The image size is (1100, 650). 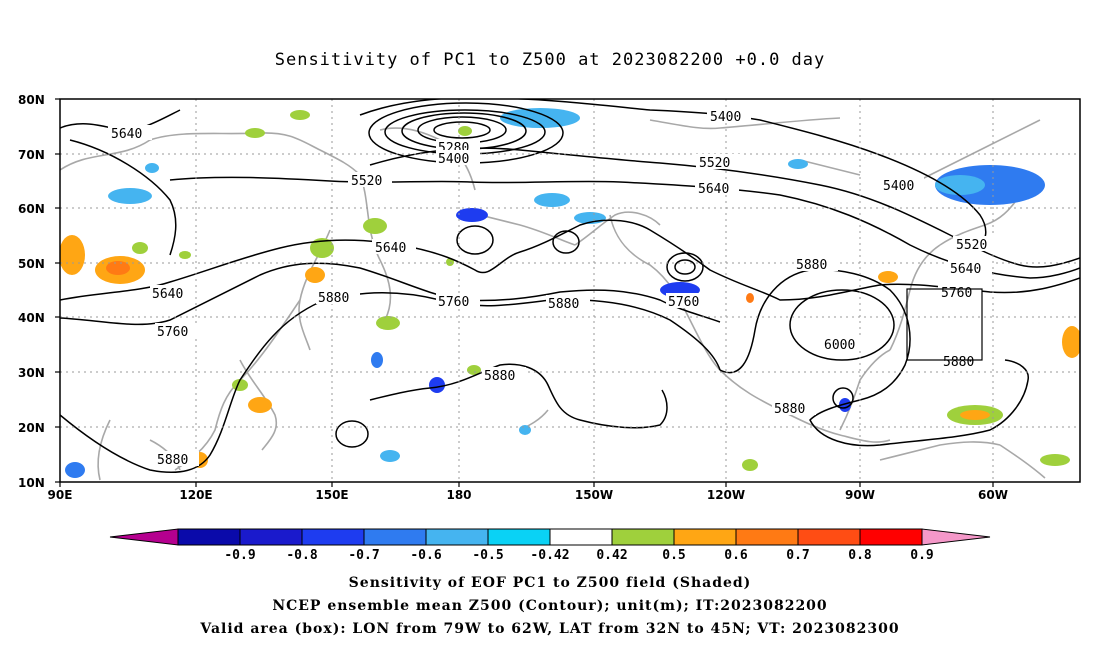 What do you see at coordinates (993, 495) in the screenshot?
I see `lon-label: 60W` at bounding box center [993, 495].